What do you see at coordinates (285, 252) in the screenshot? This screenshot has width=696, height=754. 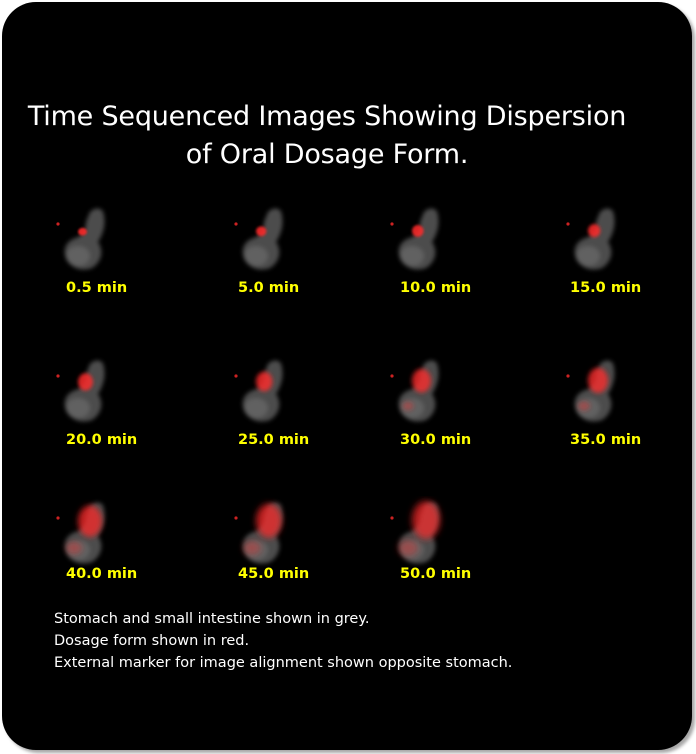 I see `scan-frame: 5.0 min` at bounding box center [285, 252].